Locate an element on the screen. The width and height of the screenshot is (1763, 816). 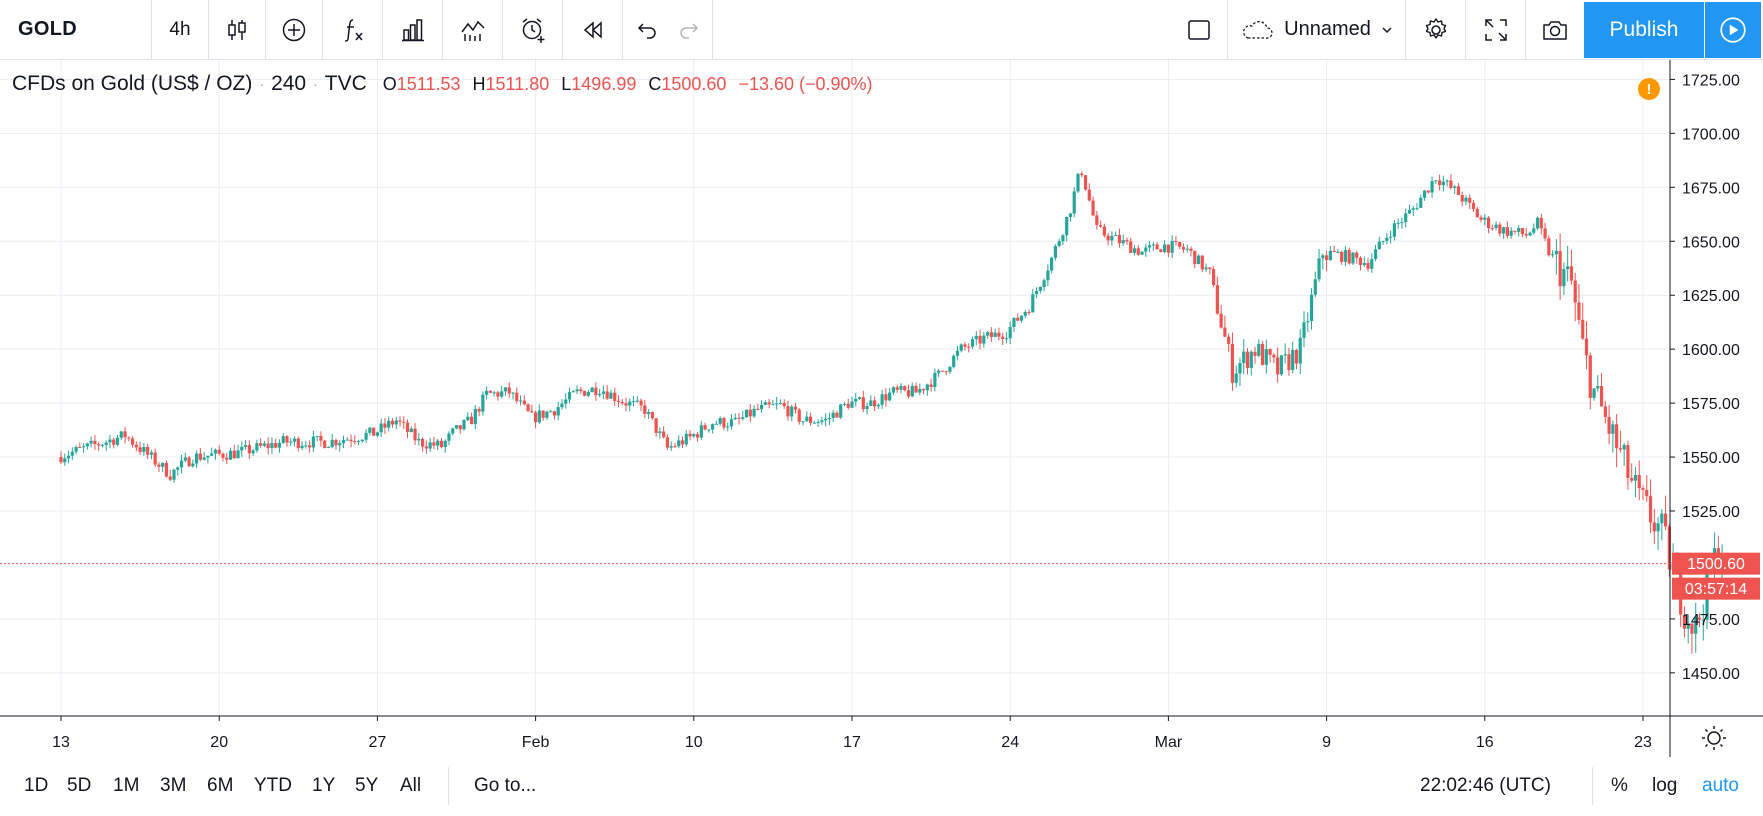
legend-exchange: TVC is located at coordinates (345, 83).